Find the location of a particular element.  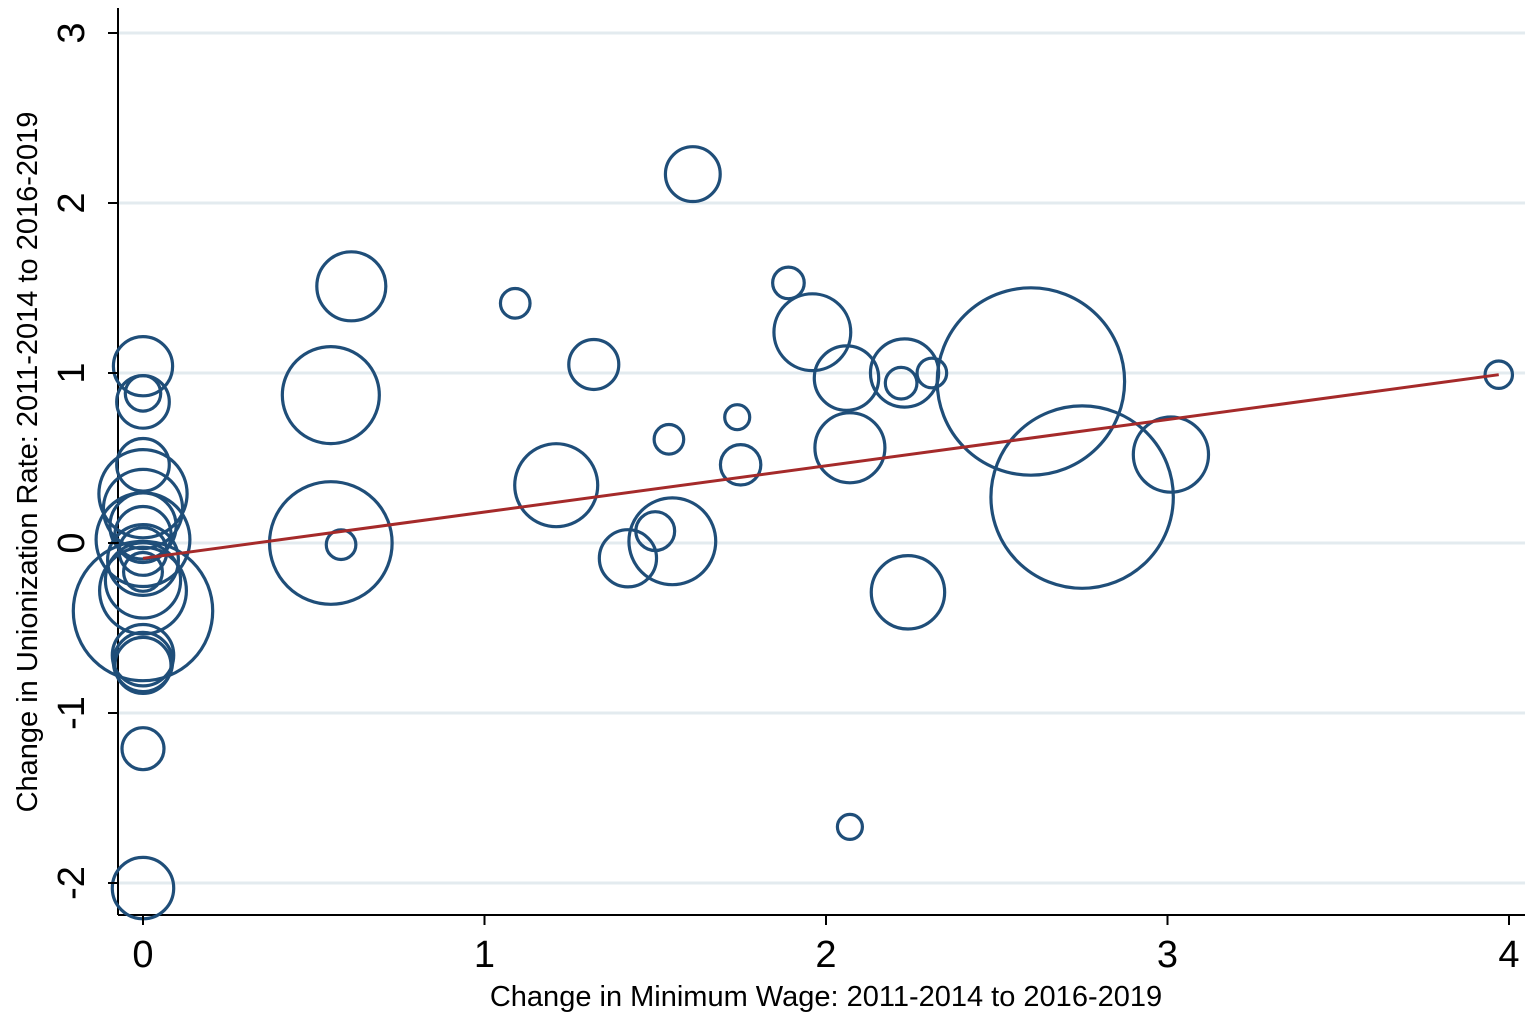

x-tick-label: 0 is located at coordinates (142, 955).